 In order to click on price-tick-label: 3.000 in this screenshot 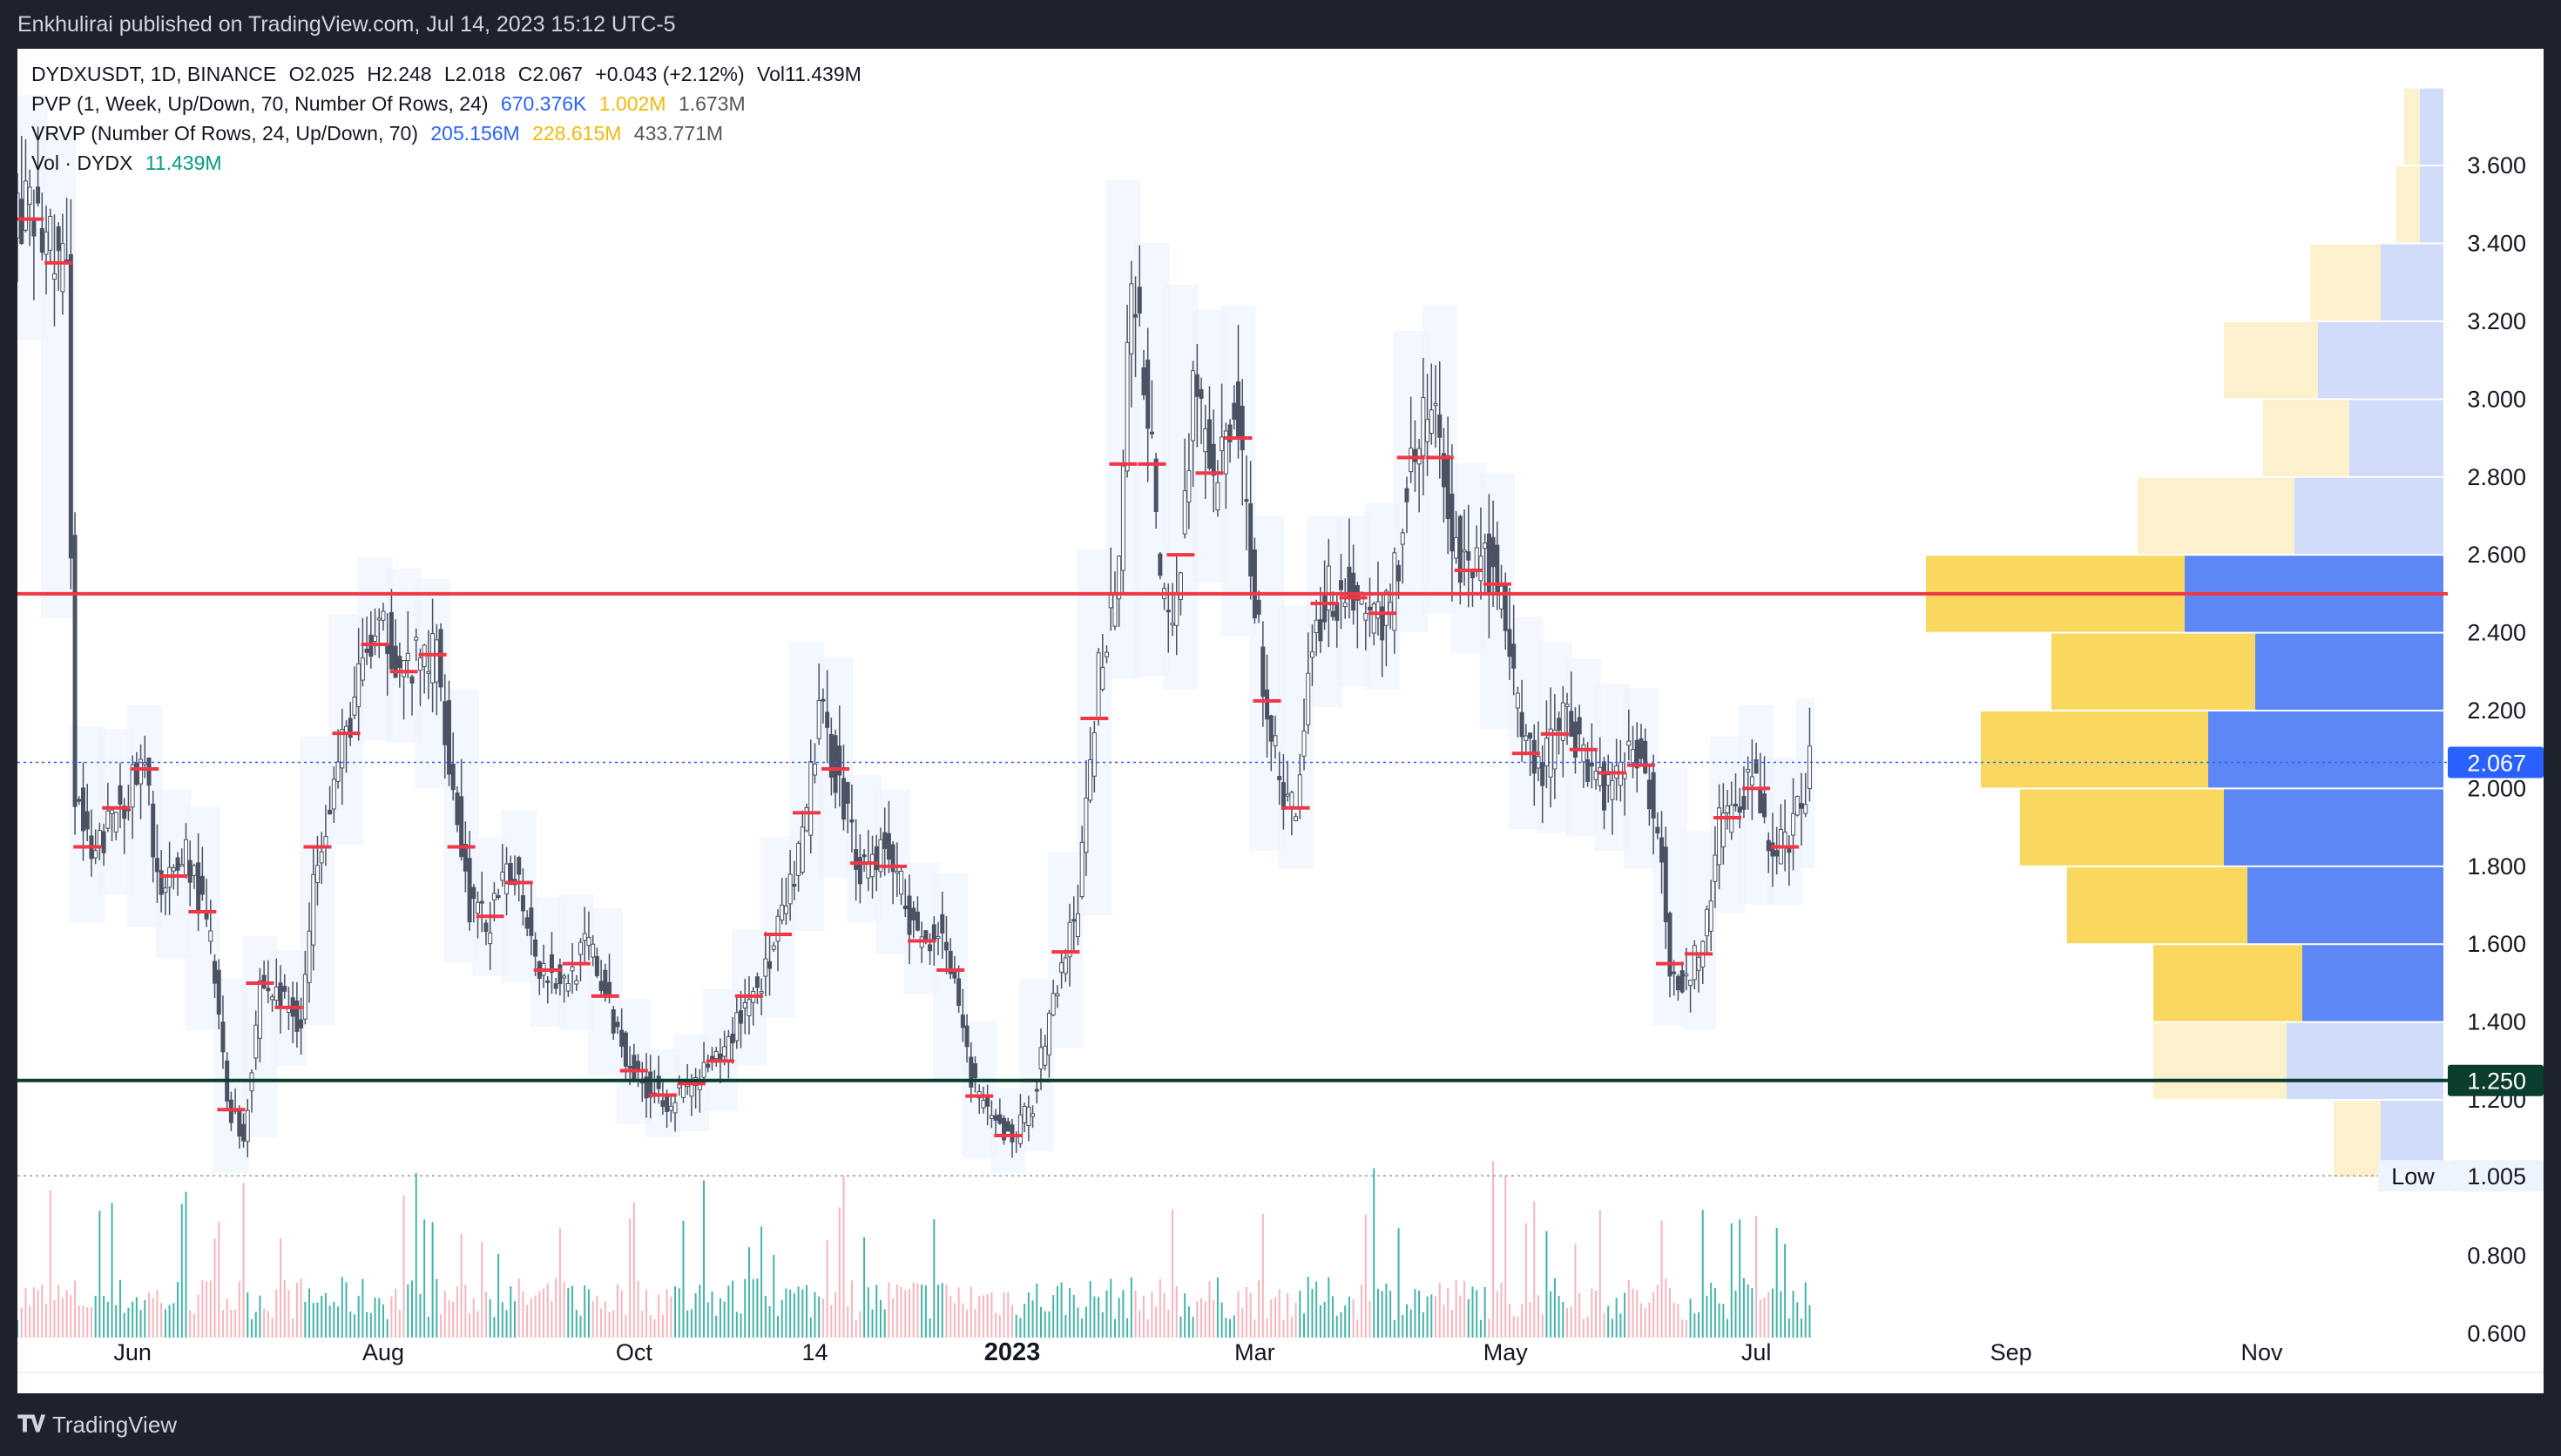, I will do `click(2496, 399)`.